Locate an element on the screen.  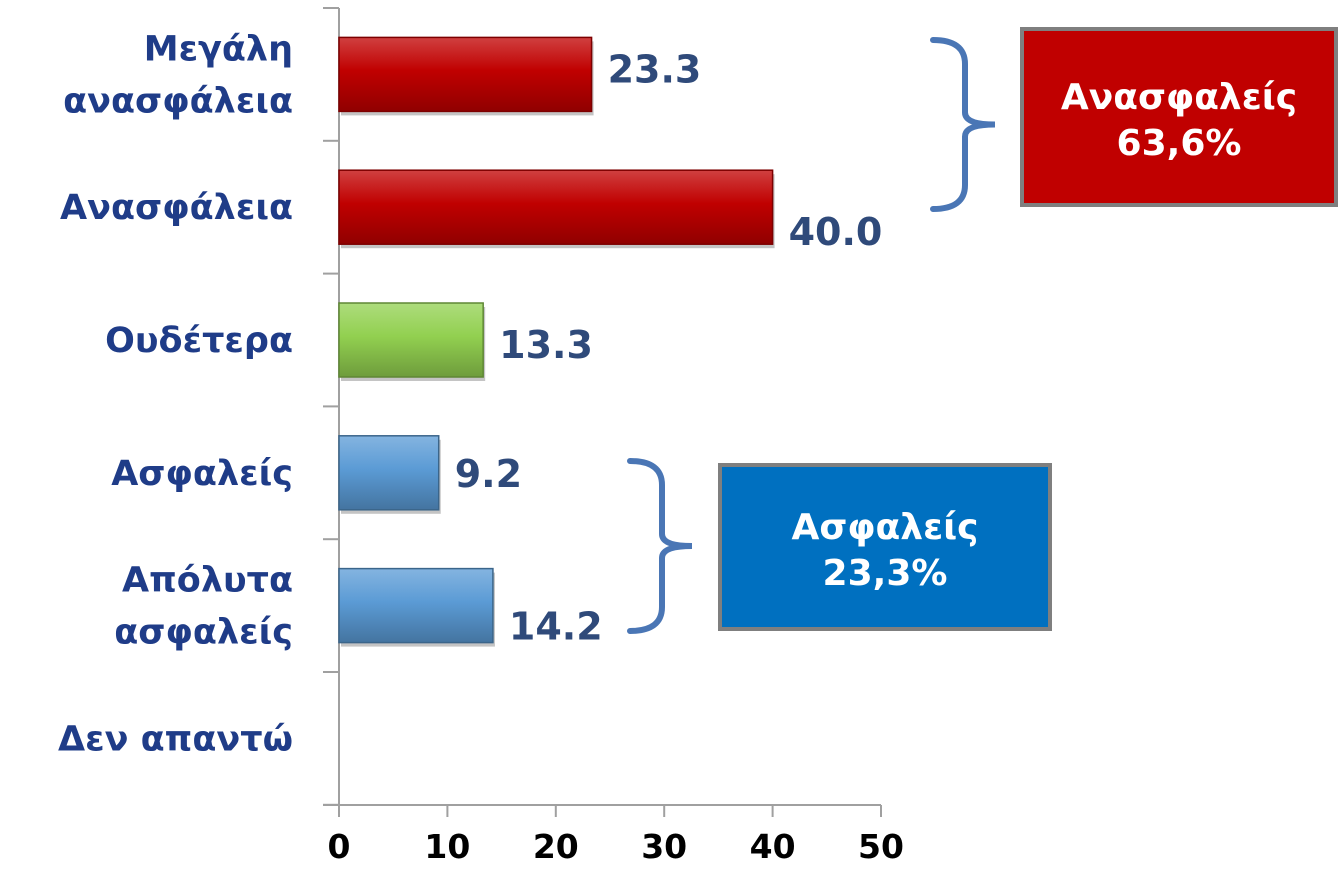
value-label: 40.0 is located at coordinates (836, 232).